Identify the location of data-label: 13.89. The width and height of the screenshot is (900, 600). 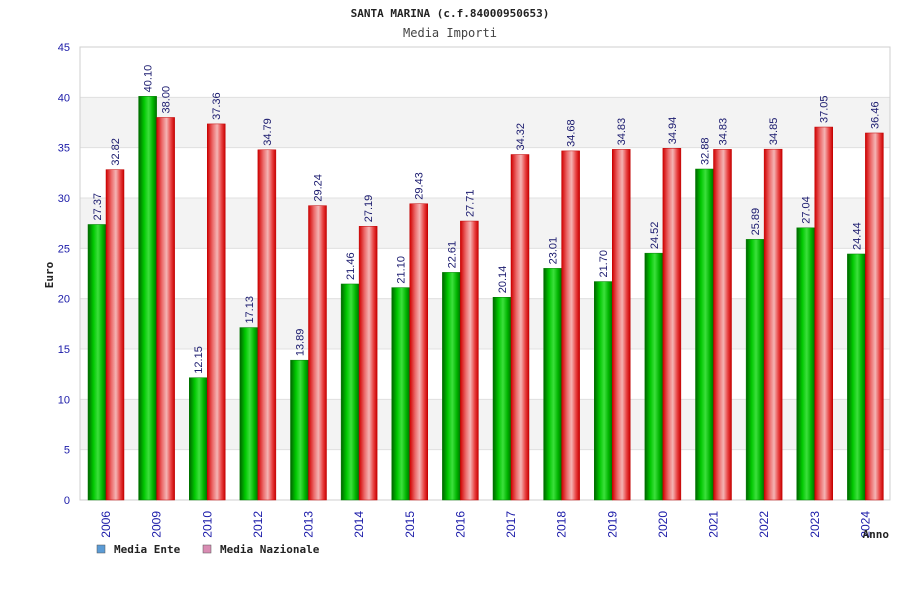
(301, 343).